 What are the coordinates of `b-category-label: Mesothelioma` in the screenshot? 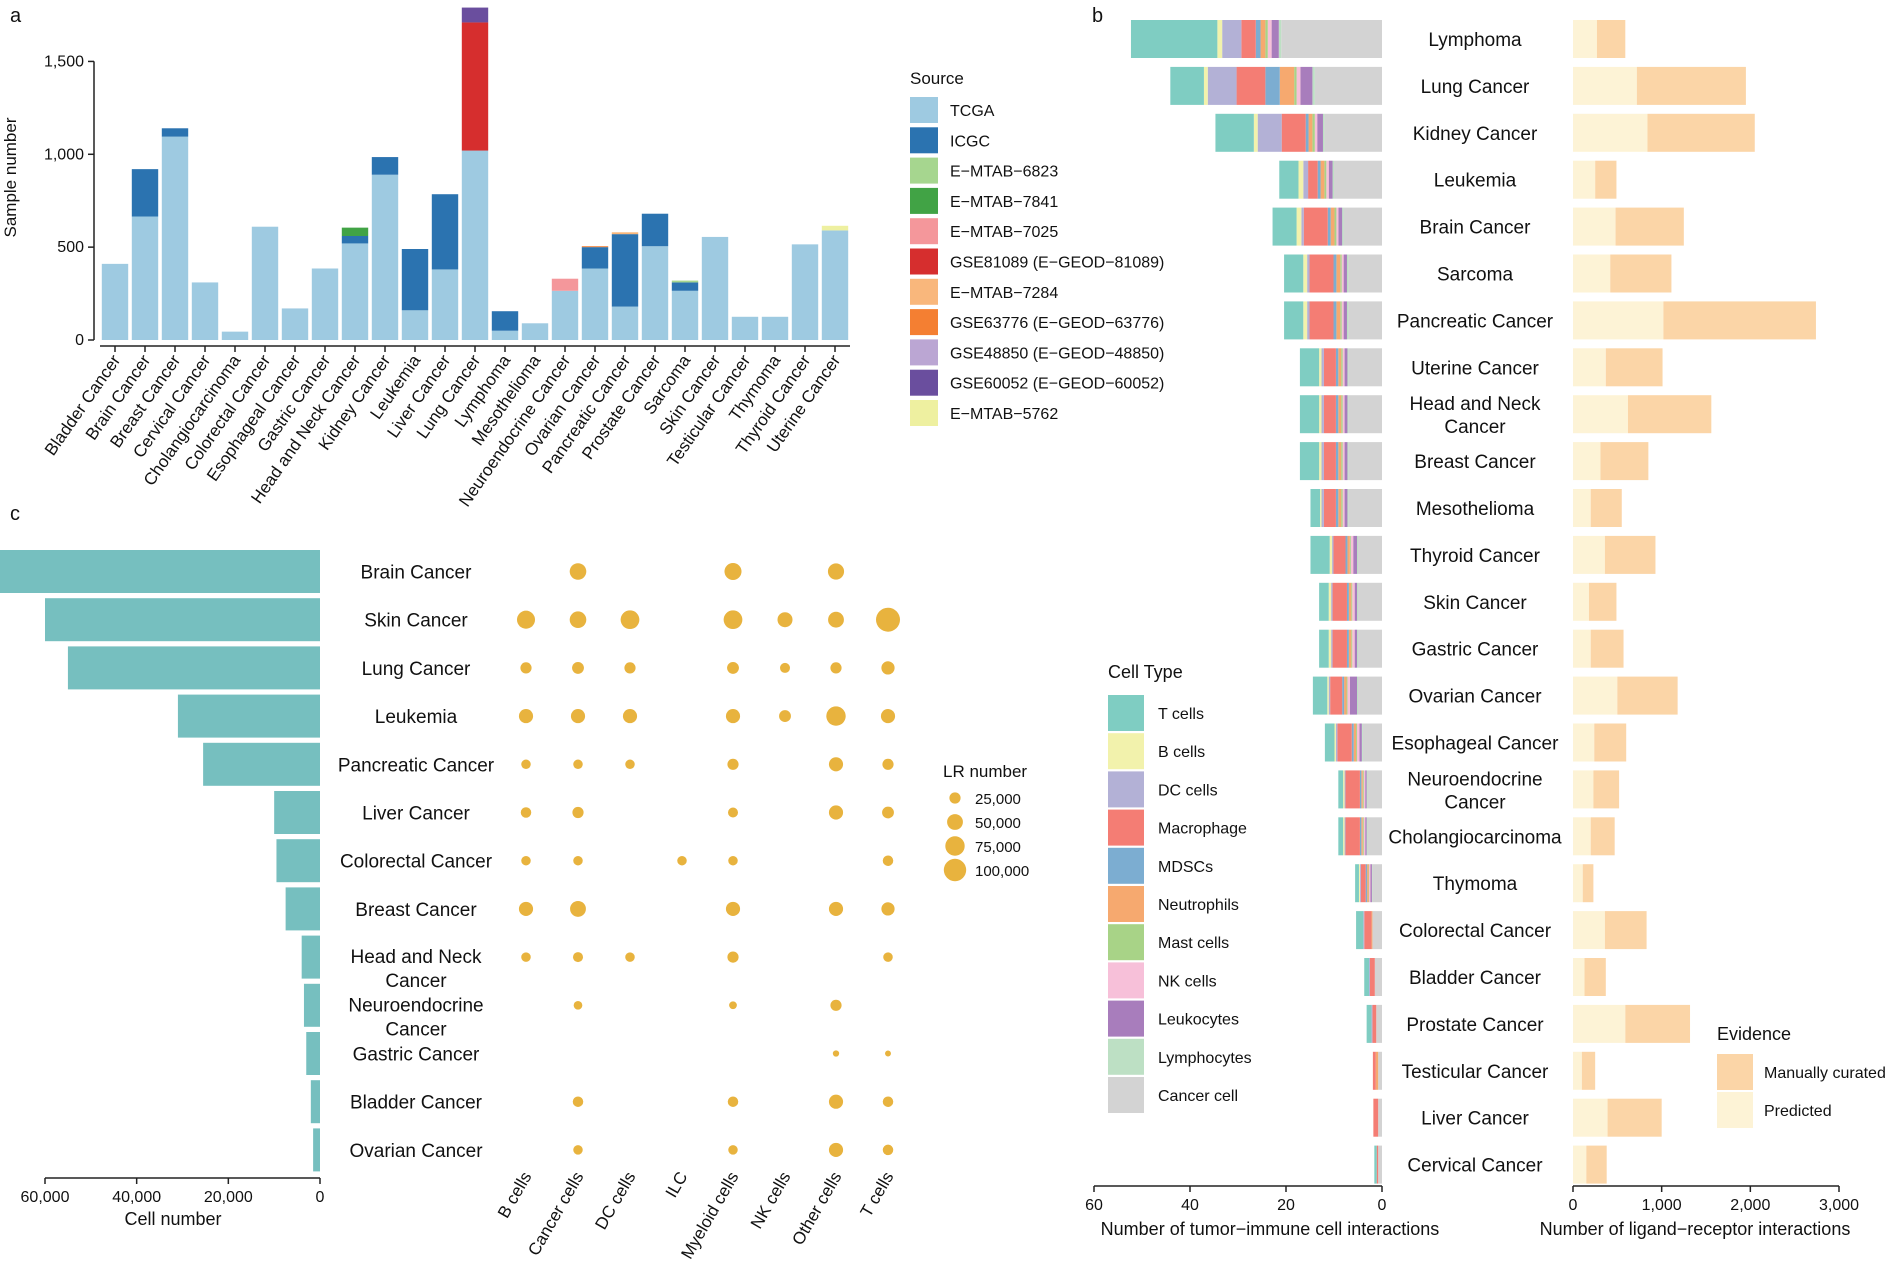 It's located at (1475, 509).